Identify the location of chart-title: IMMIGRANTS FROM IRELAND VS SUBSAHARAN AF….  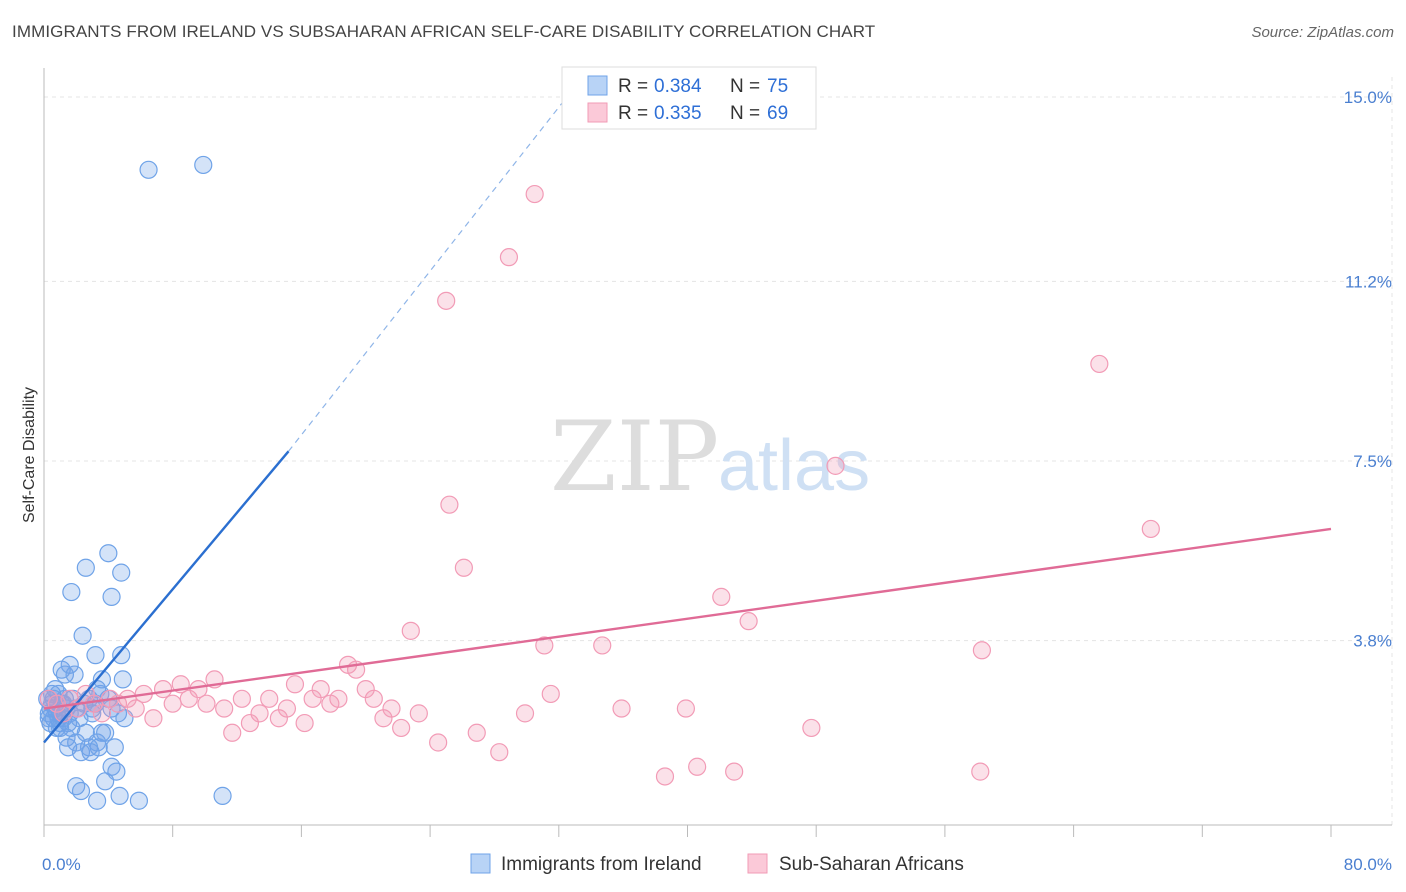
(444, 31).